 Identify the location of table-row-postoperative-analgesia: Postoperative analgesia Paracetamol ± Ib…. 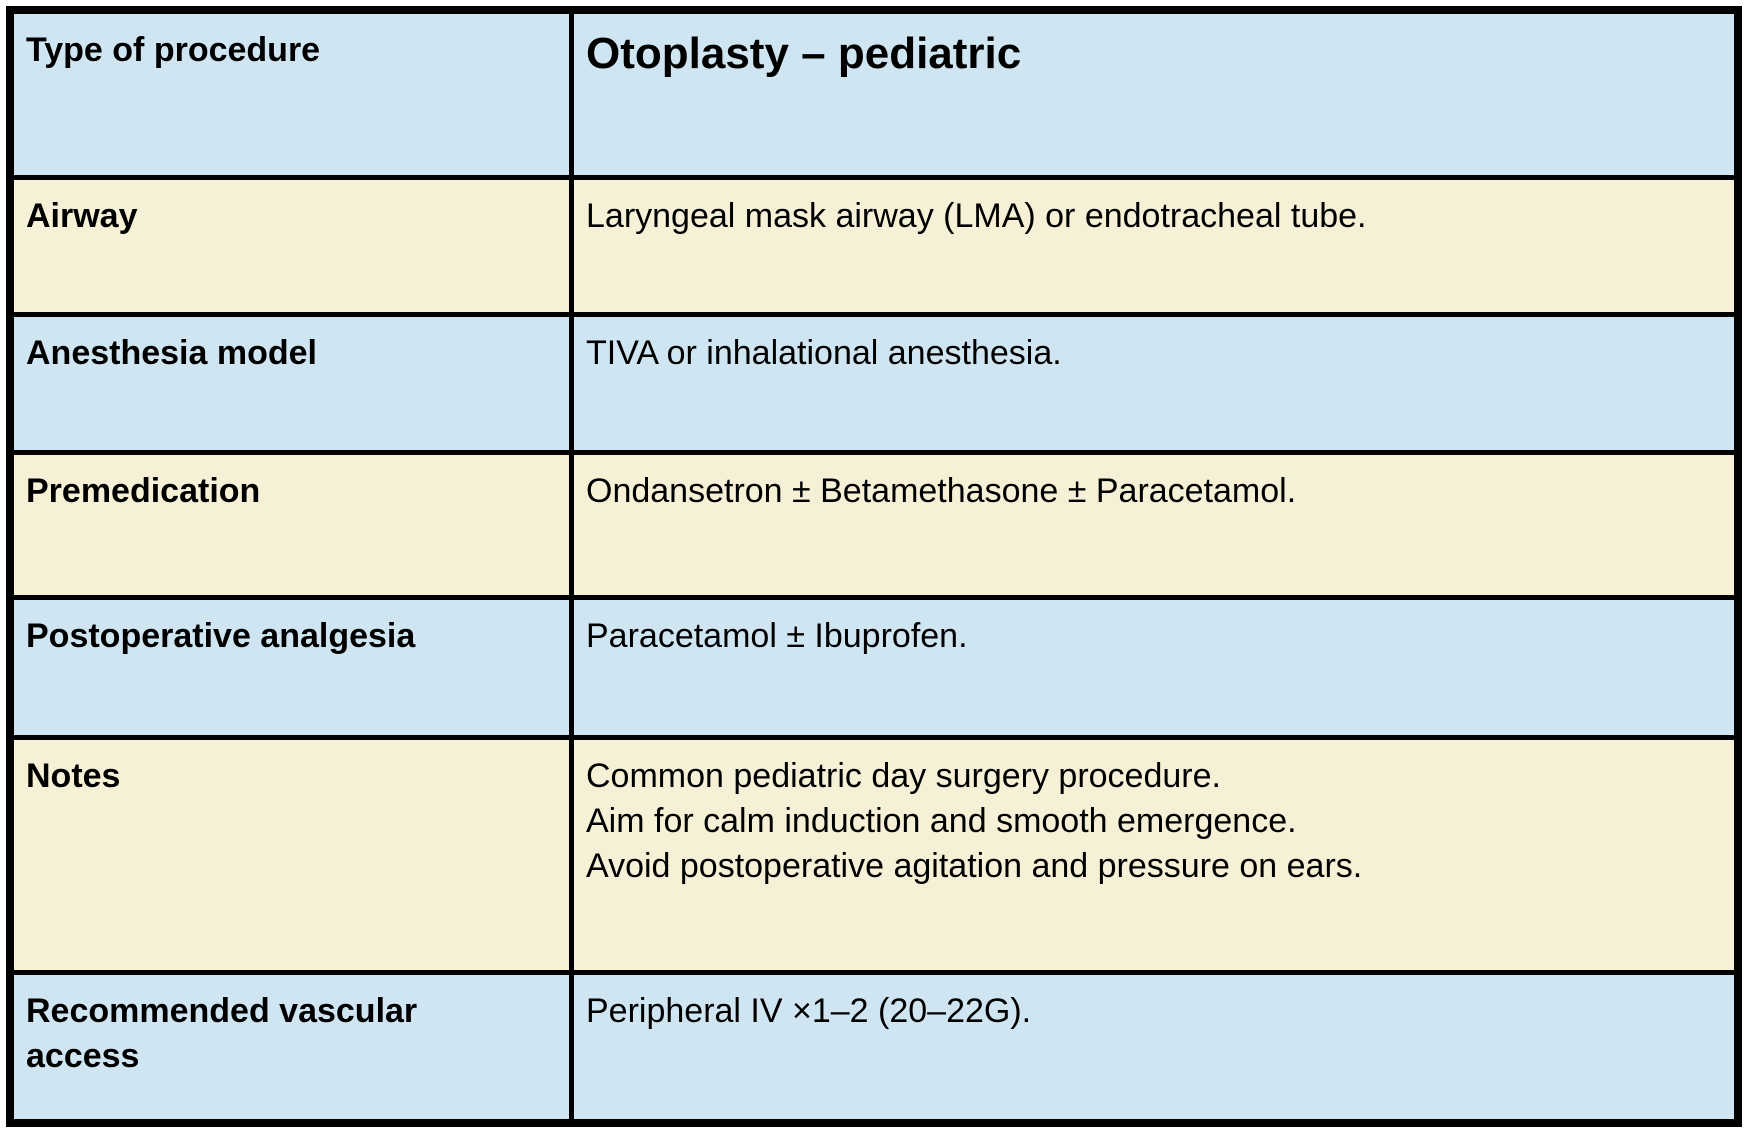
(874, 665).